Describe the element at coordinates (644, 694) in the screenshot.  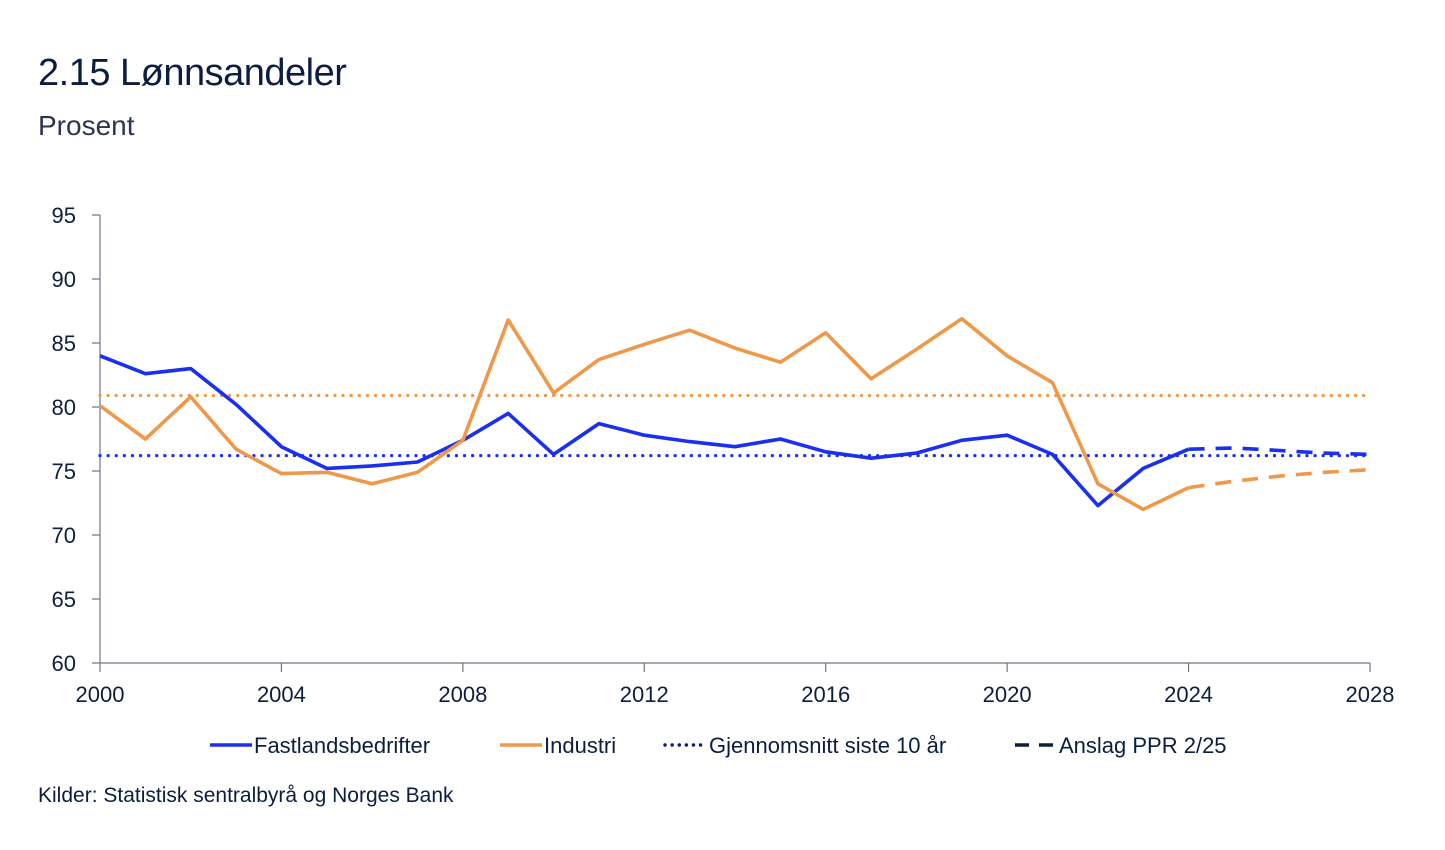
I see `x-tick-label: 2012` at that location.